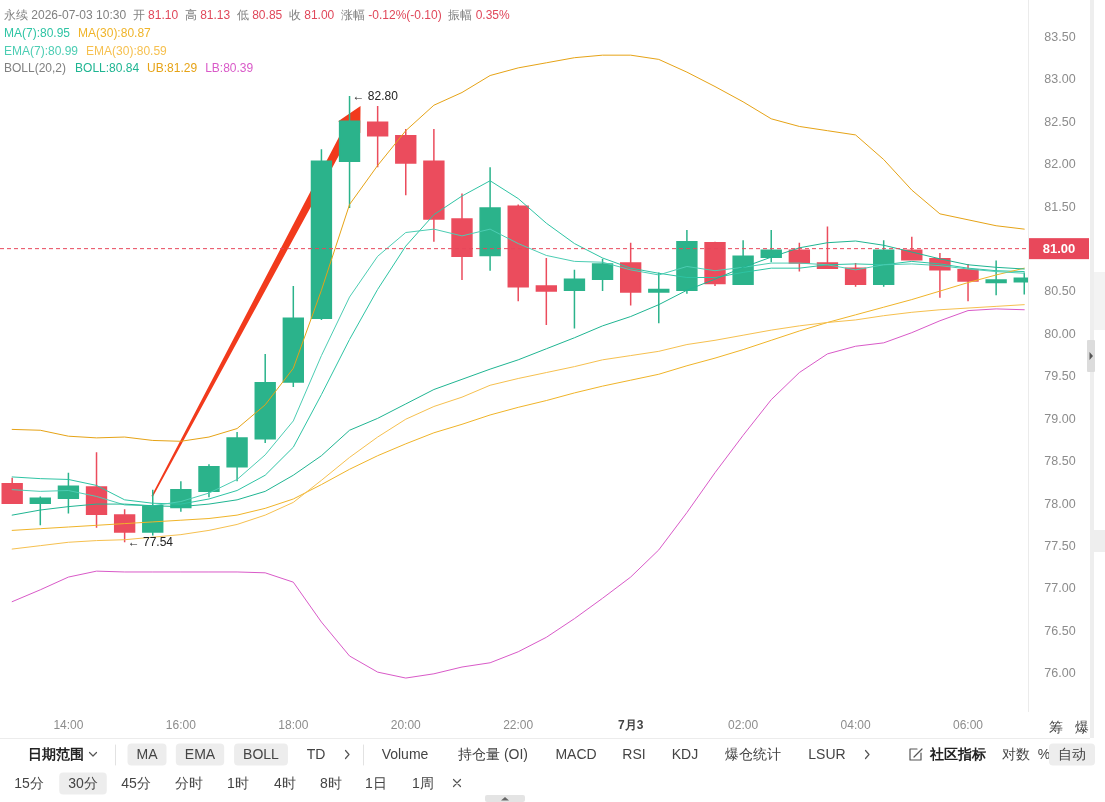 This screenshot has width=1105, height=802. What do you see at coordinates (855, 725) in the screenshot?
I see `xtick: 04:00` at bounding box center [855, 725].